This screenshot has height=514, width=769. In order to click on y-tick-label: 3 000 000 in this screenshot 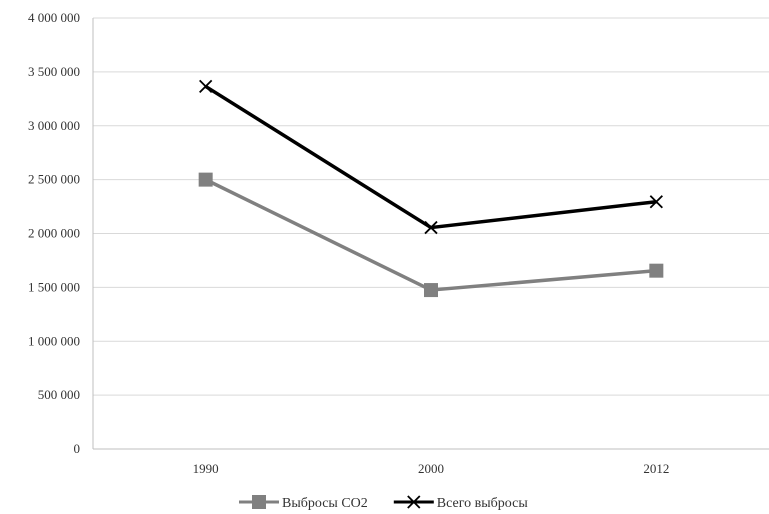, I will do `click(54, 125)`.